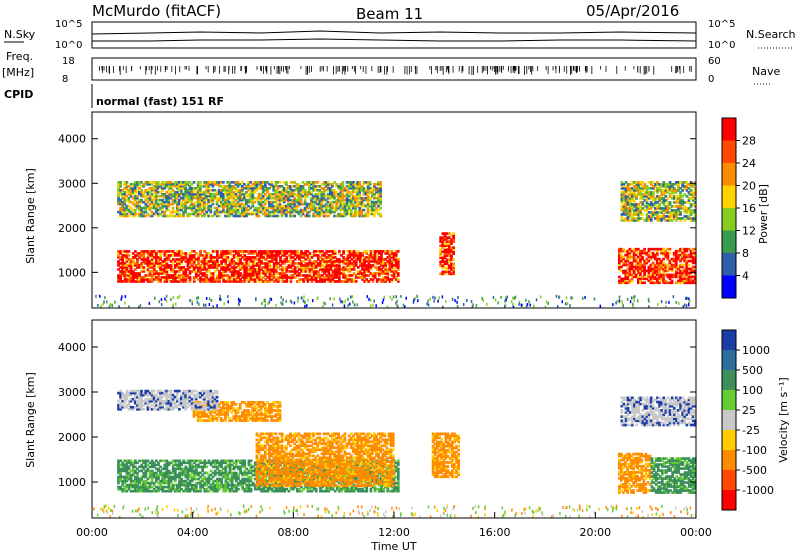 This screenshot has height=554, width=800. Describe the element at coordinates (749, 208) in the screenshot. I see `colorbar-tick-label: 16` at that location.